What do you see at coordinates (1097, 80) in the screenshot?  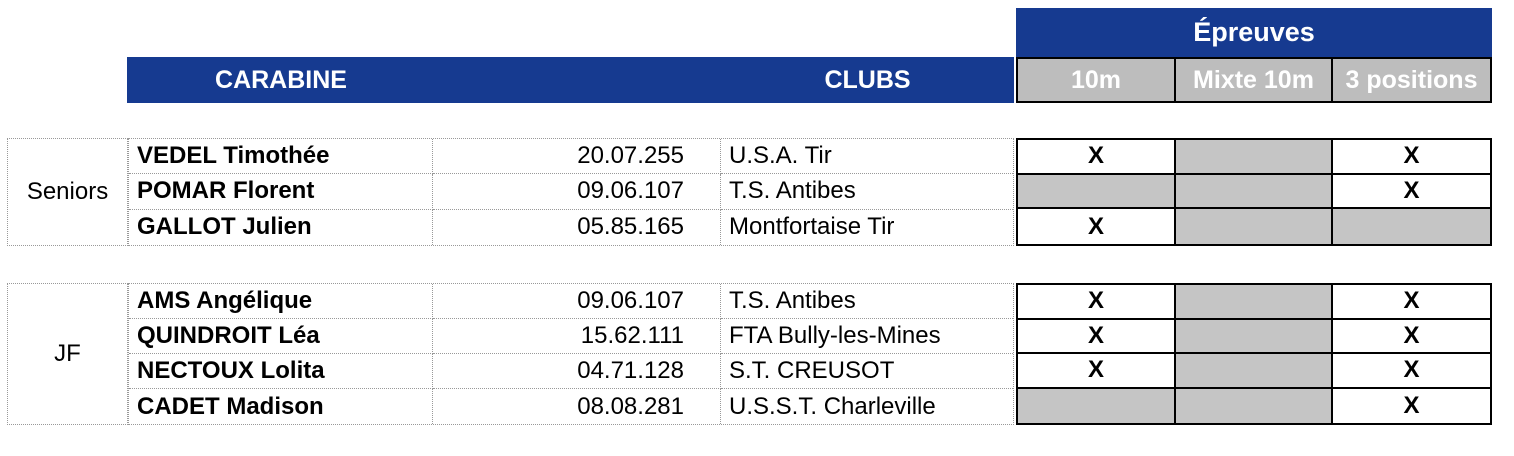 I see `event-column-header-10m: 10m` at bounding box center [1097, 80].